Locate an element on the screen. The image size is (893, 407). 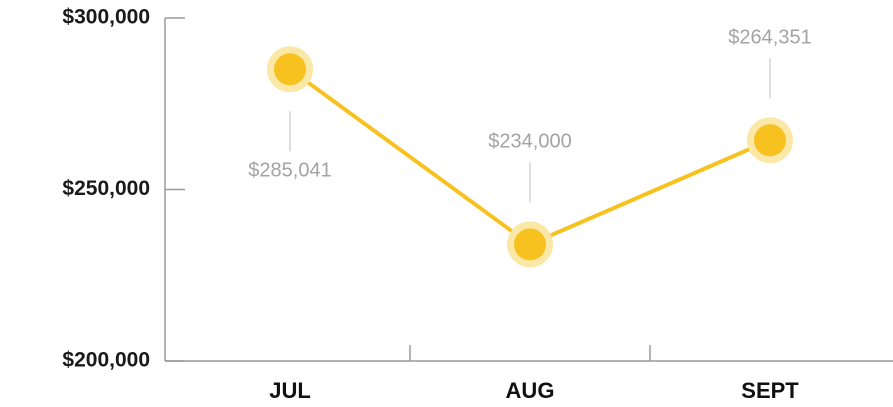
x-tick-label: AUG is located at coordinates (530, 390).